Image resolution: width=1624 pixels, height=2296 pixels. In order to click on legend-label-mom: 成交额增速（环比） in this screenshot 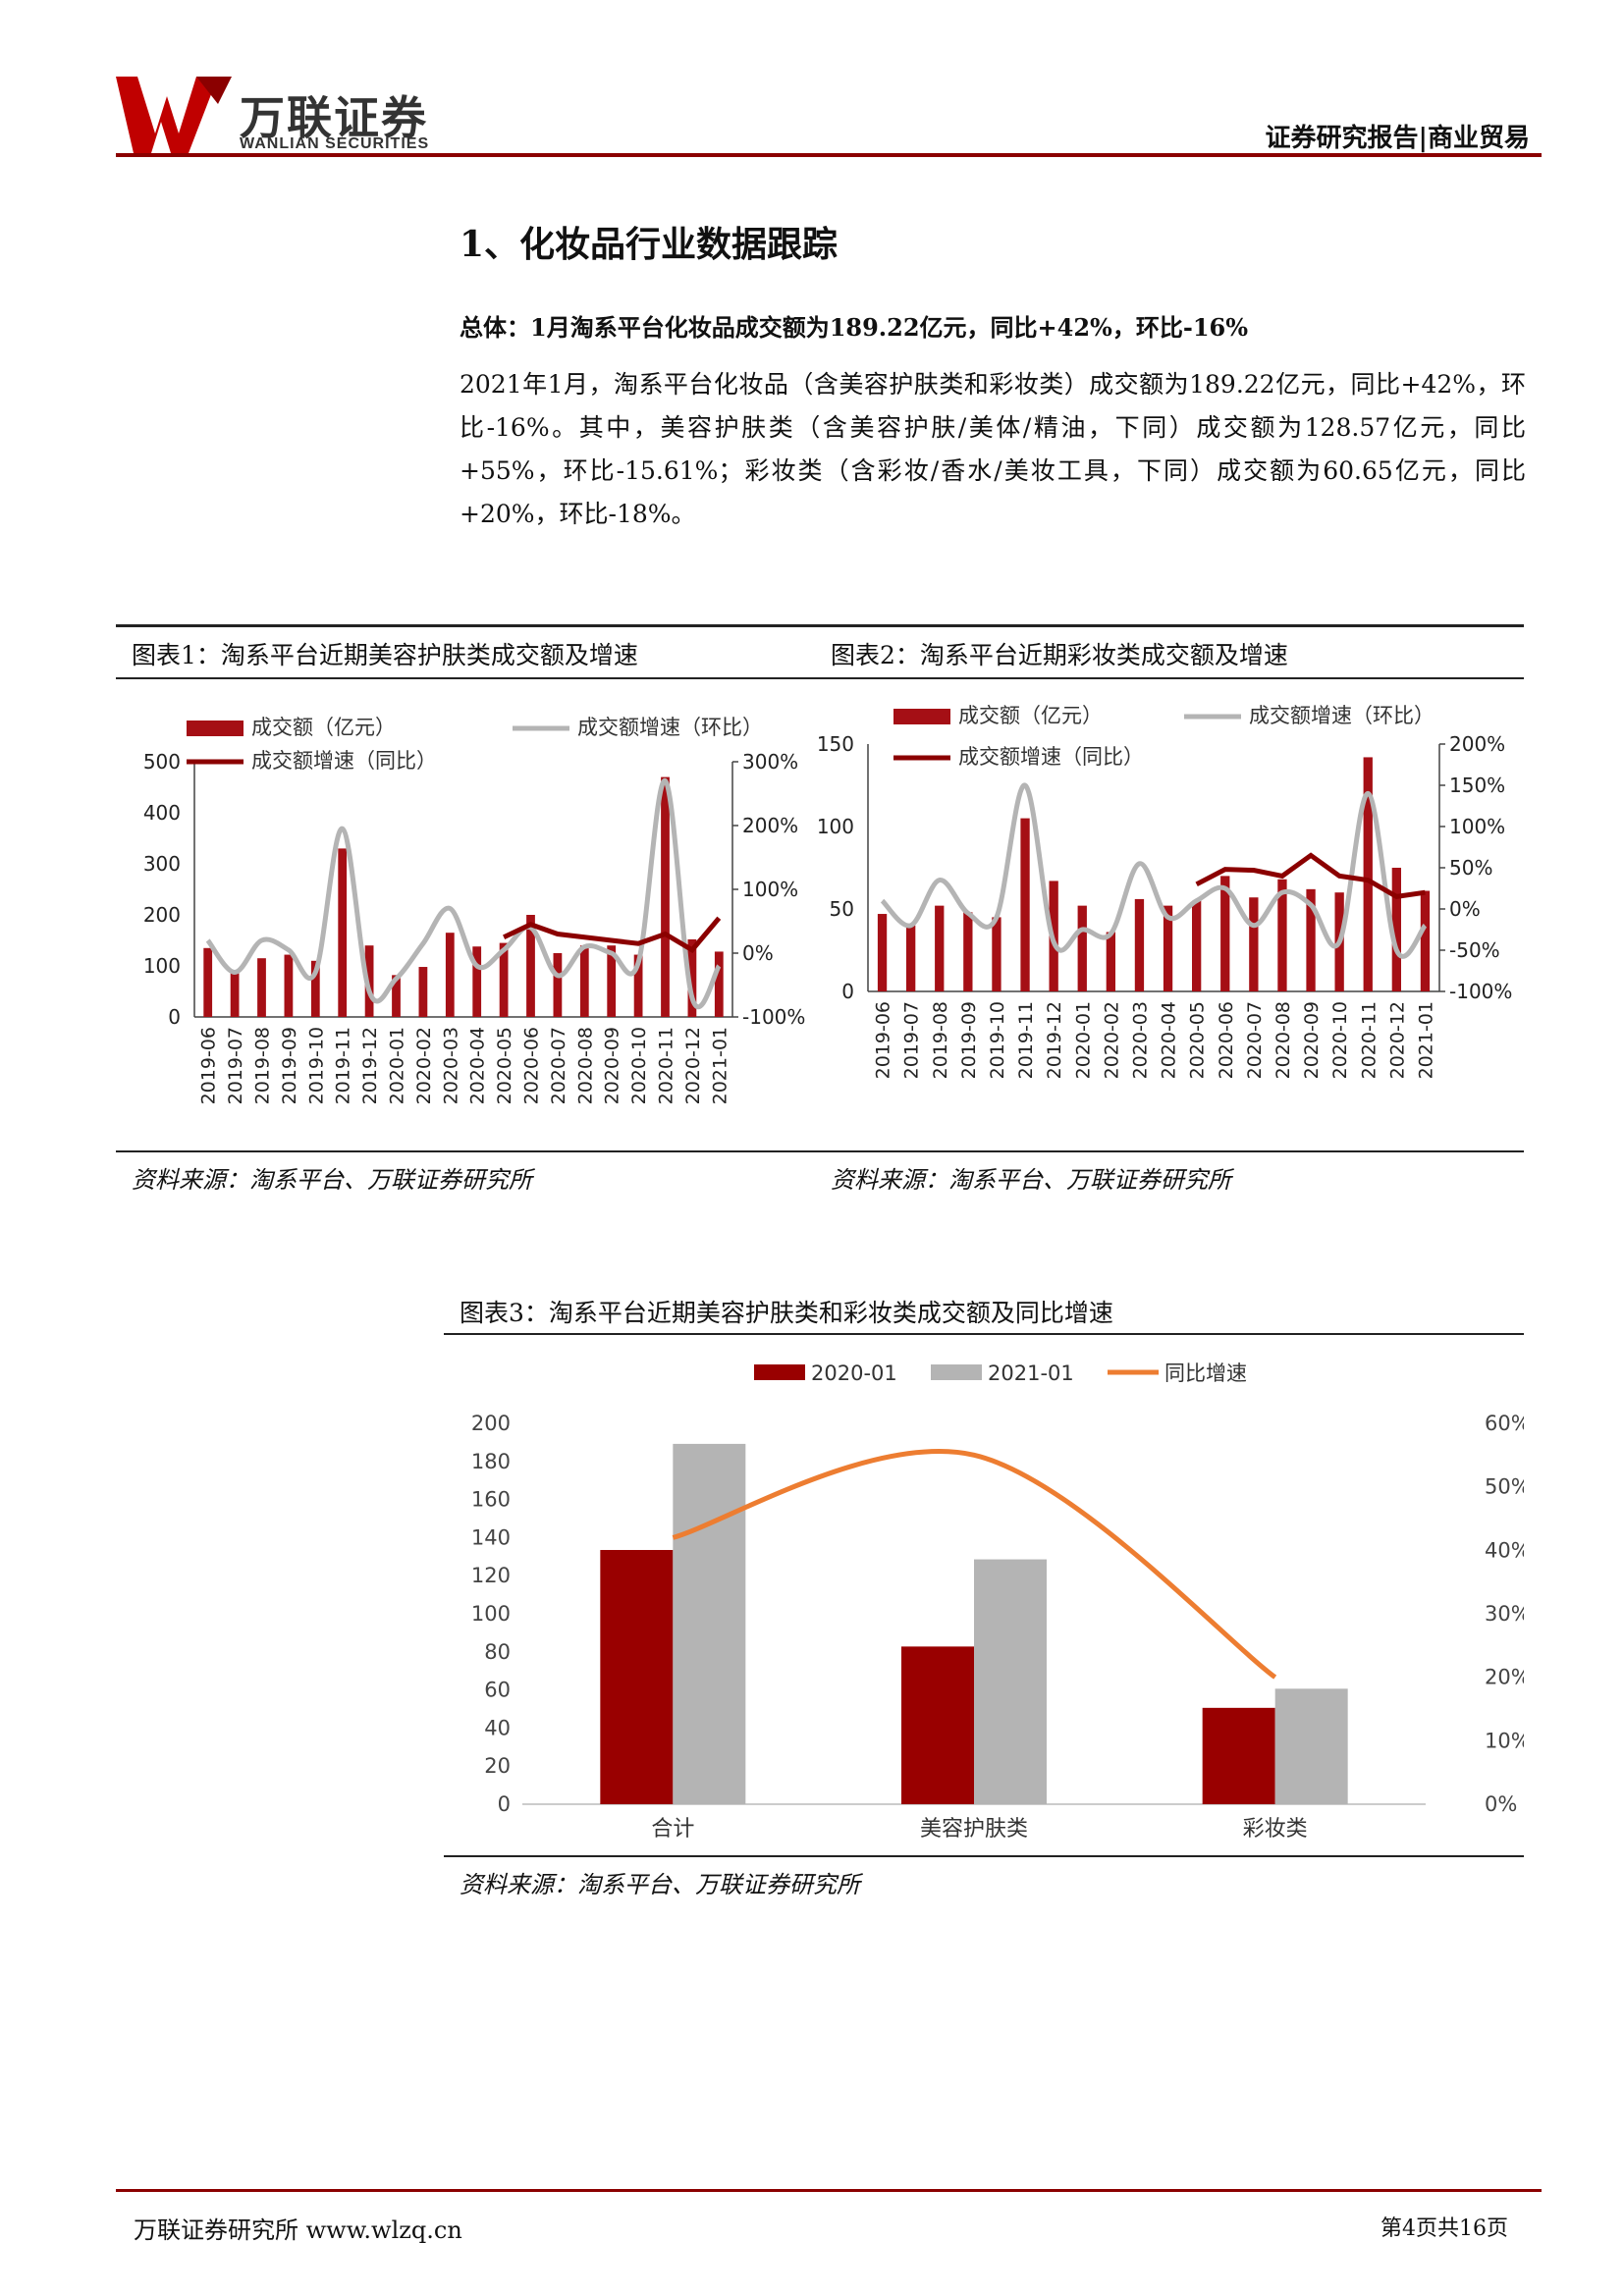, I will do `click(1342, 716)`.